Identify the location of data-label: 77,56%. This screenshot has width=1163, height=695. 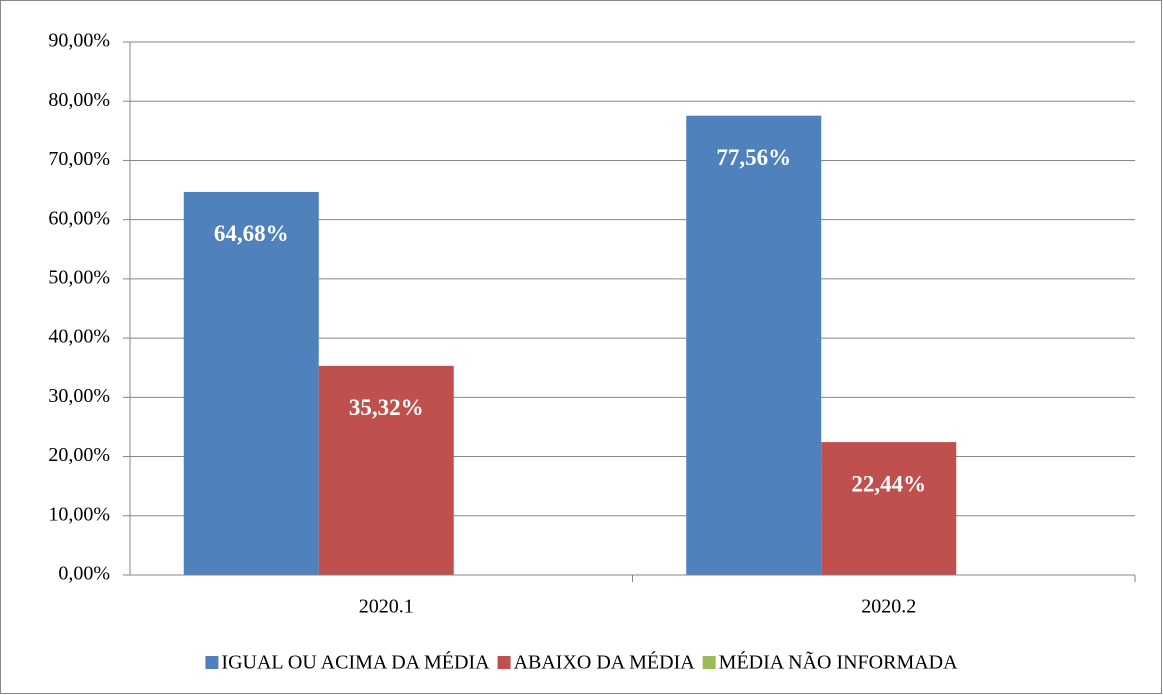
(753, 157).